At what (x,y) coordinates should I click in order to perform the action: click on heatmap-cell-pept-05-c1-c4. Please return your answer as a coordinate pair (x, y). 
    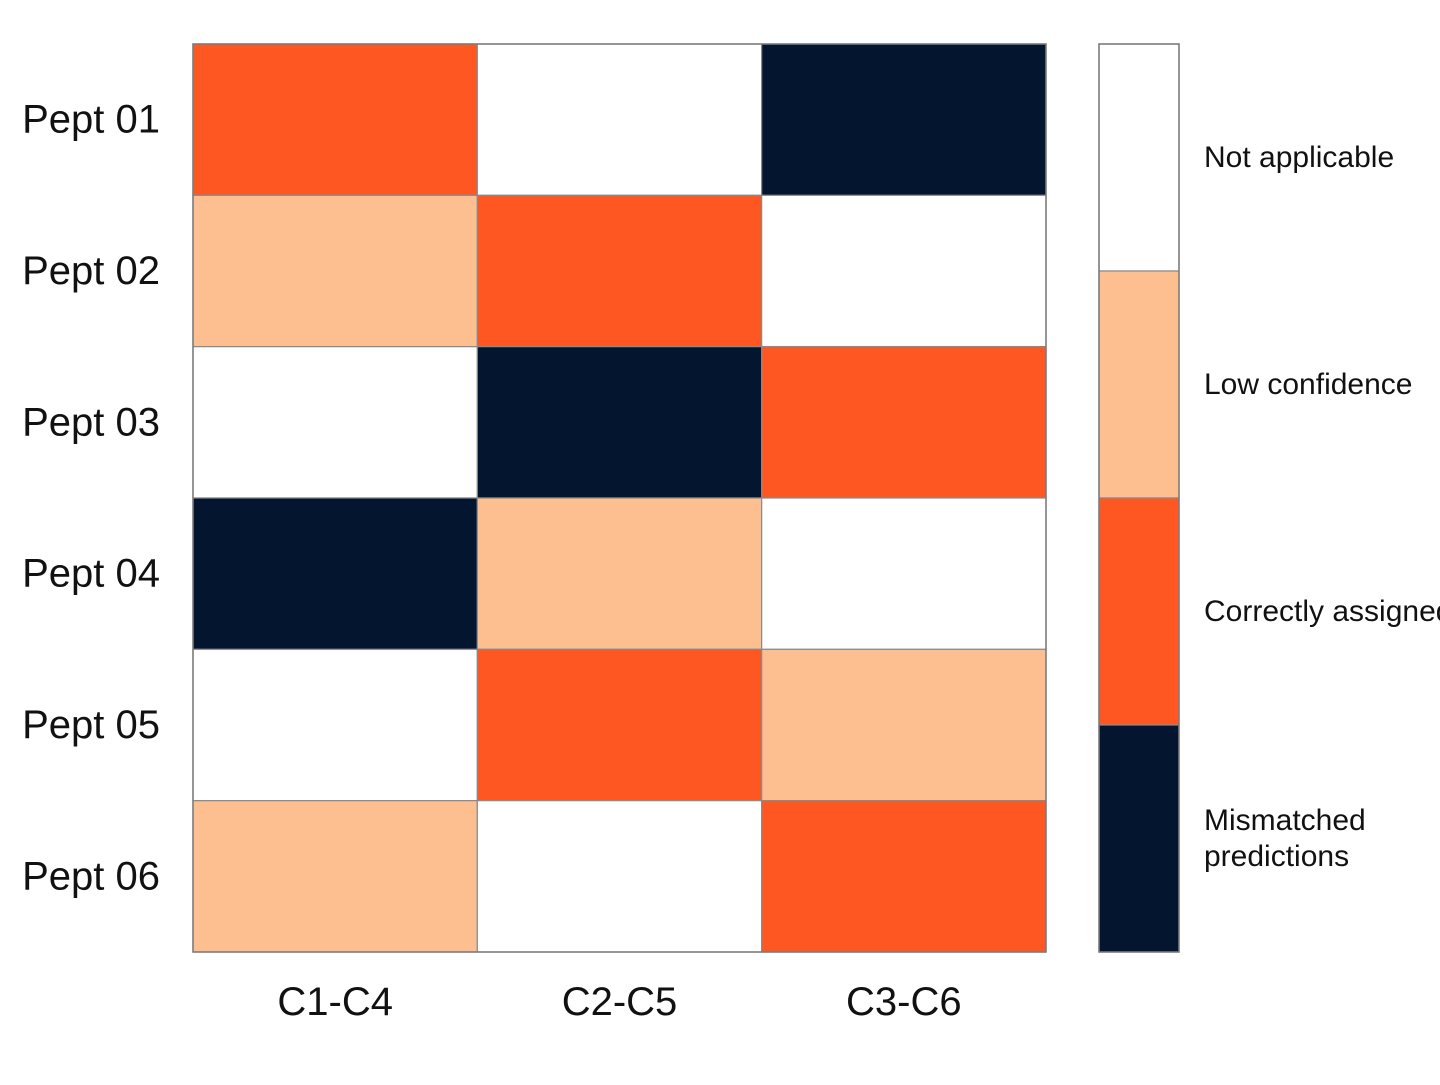
    Looking at the image, I should click on (335, 725).